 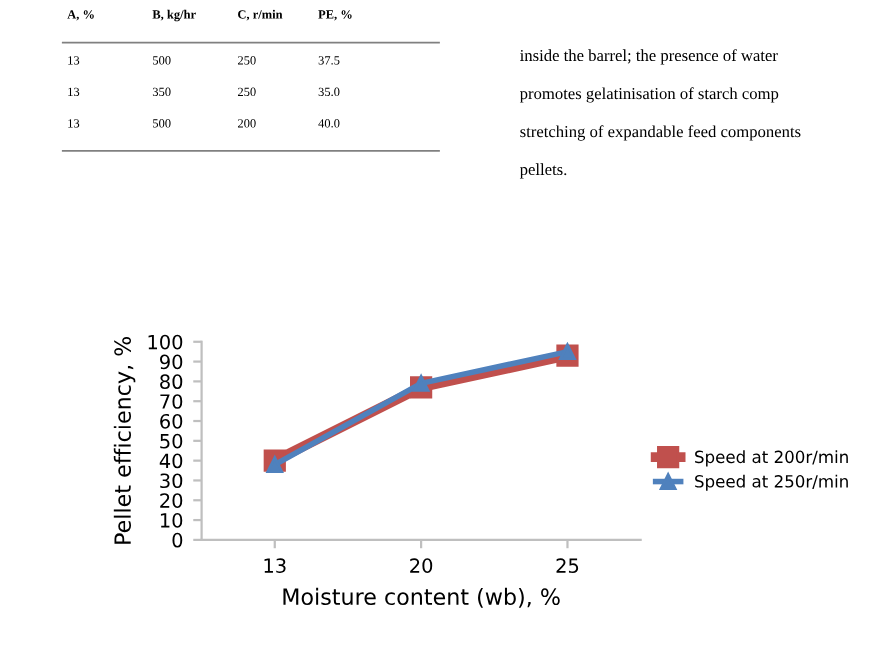 I want to click on y-tick-label: 100, so click(x=165, y=342).